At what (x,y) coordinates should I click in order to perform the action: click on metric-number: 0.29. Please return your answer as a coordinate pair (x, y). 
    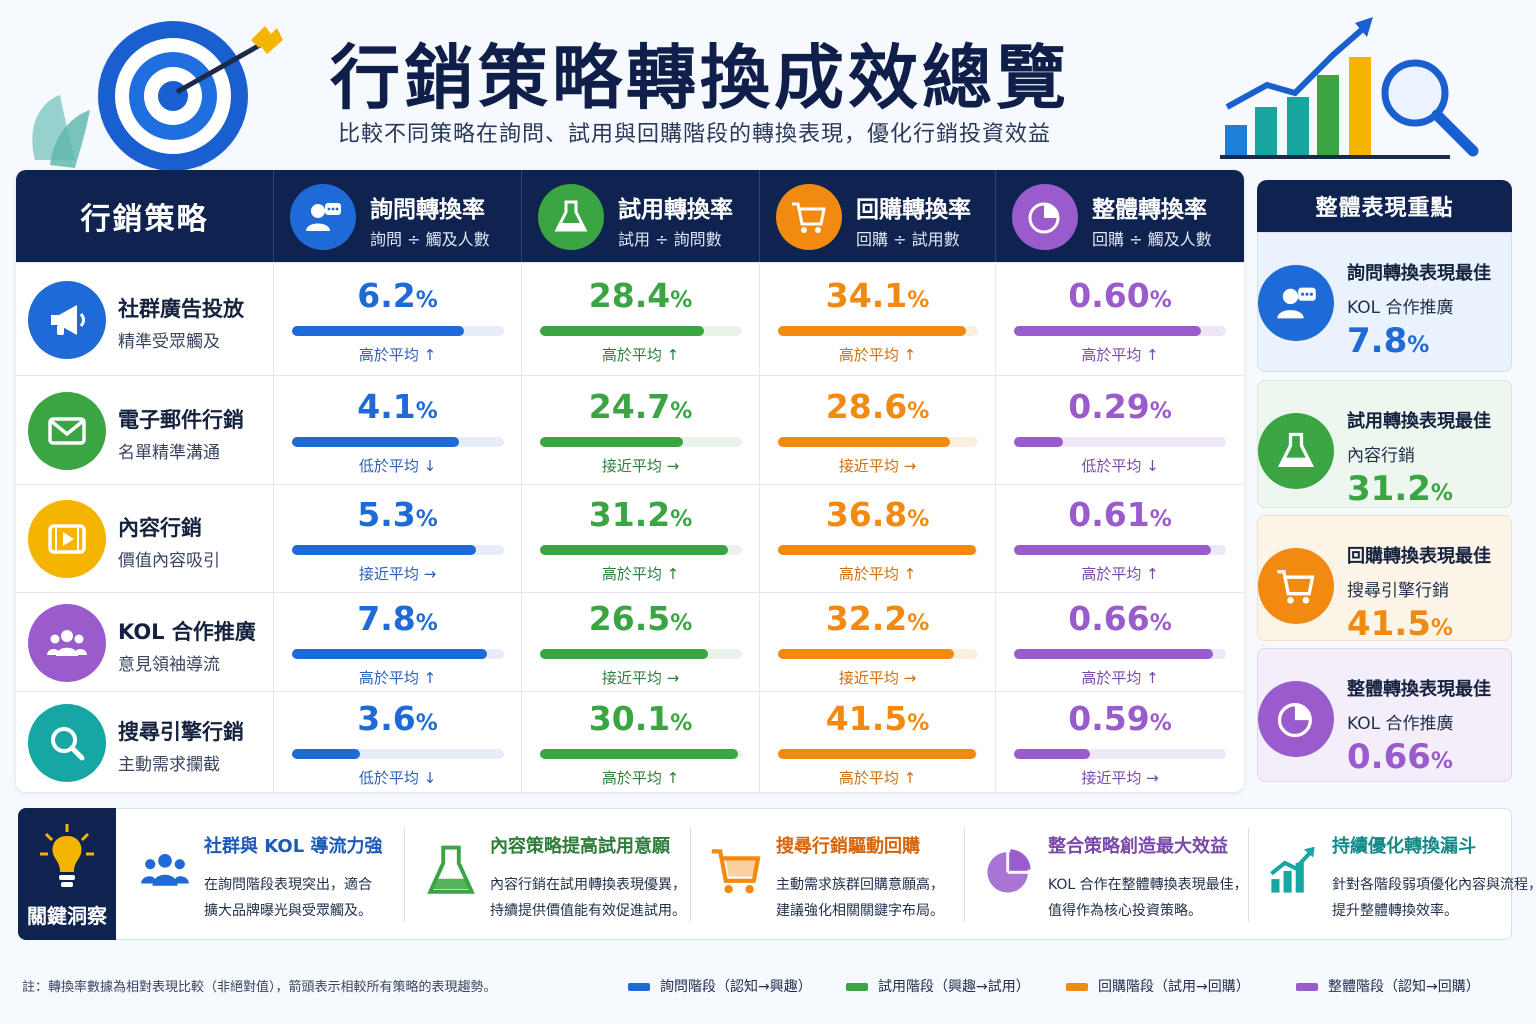
    Looking at the image, I should click on (1109, 406).